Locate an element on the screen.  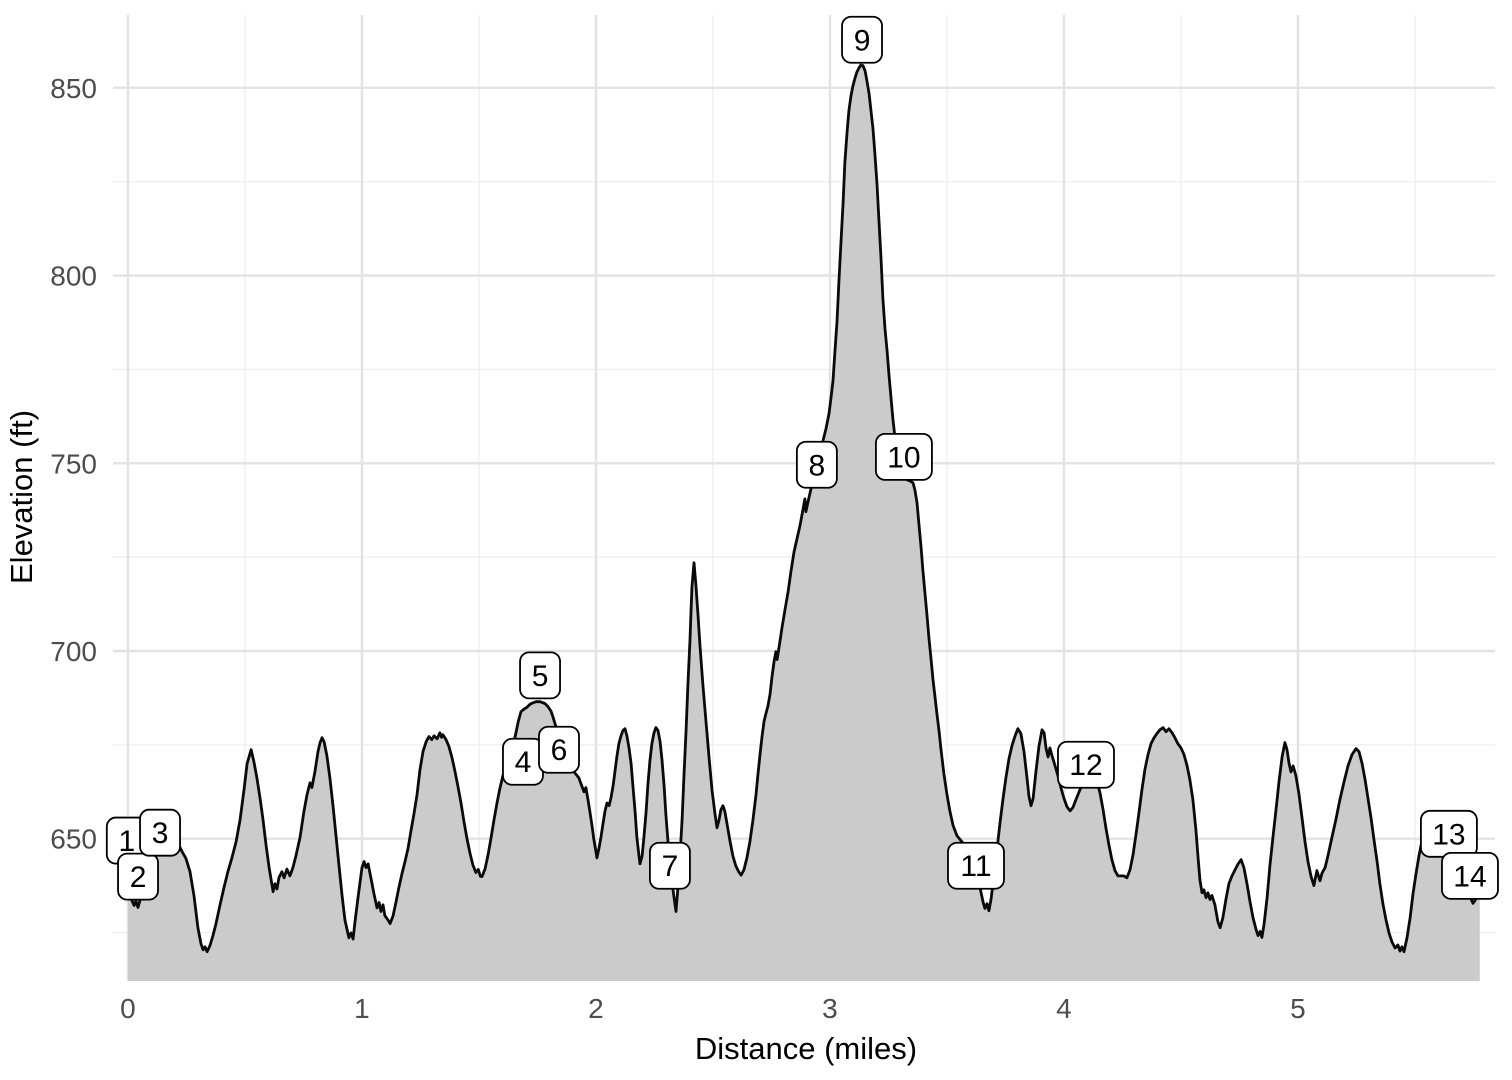
x-tick-label-2: 2 is located at coordinates (596, 1008).